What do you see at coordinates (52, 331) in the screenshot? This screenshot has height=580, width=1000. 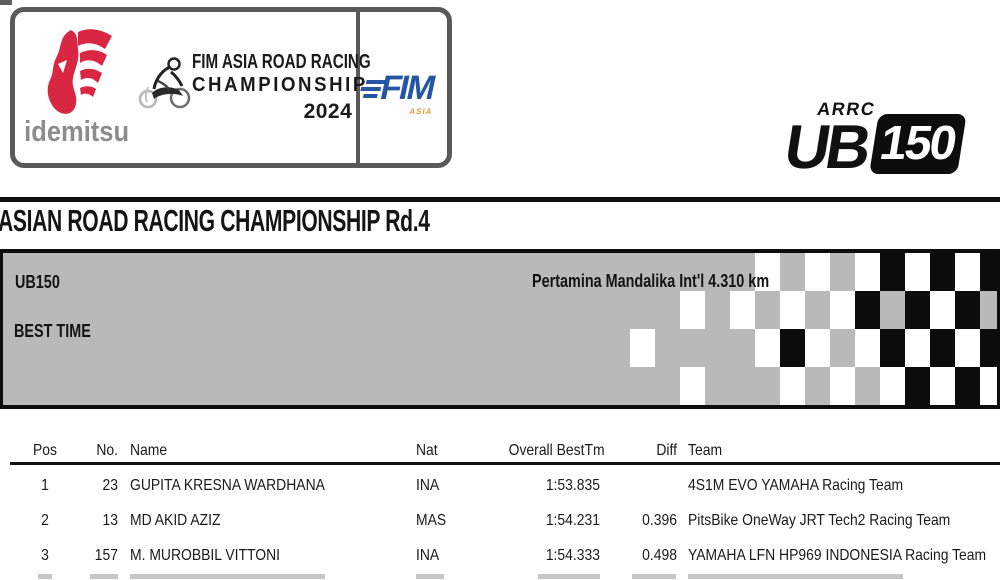 I see `event-session-label: BEST TIME` at bounding box center [52, 331].